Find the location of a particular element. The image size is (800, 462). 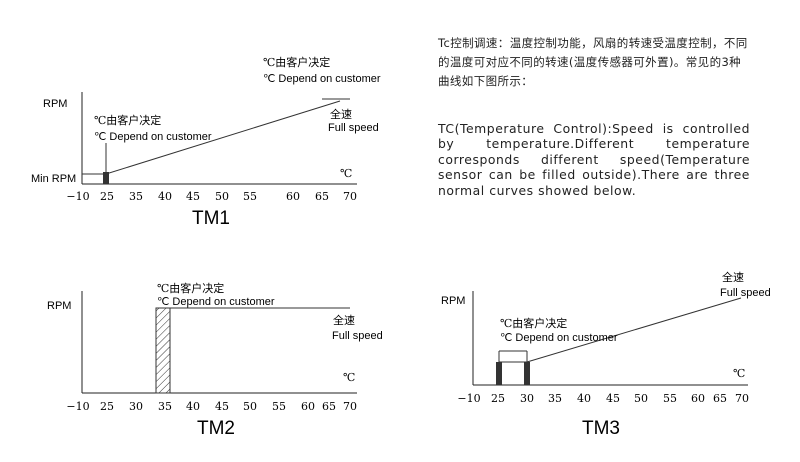

tm3-tick-label: 60 is located at coordinates (698, 398).